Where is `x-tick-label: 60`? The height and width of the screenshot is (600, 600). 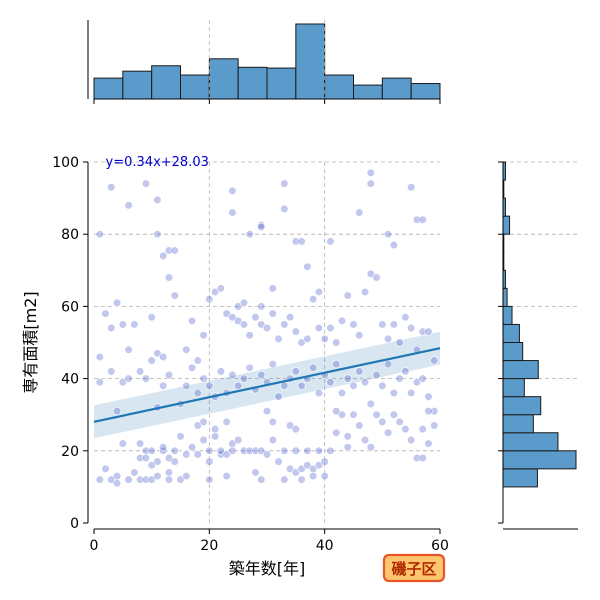
x-tick-label: 60 is located at coordinates (440, 546).